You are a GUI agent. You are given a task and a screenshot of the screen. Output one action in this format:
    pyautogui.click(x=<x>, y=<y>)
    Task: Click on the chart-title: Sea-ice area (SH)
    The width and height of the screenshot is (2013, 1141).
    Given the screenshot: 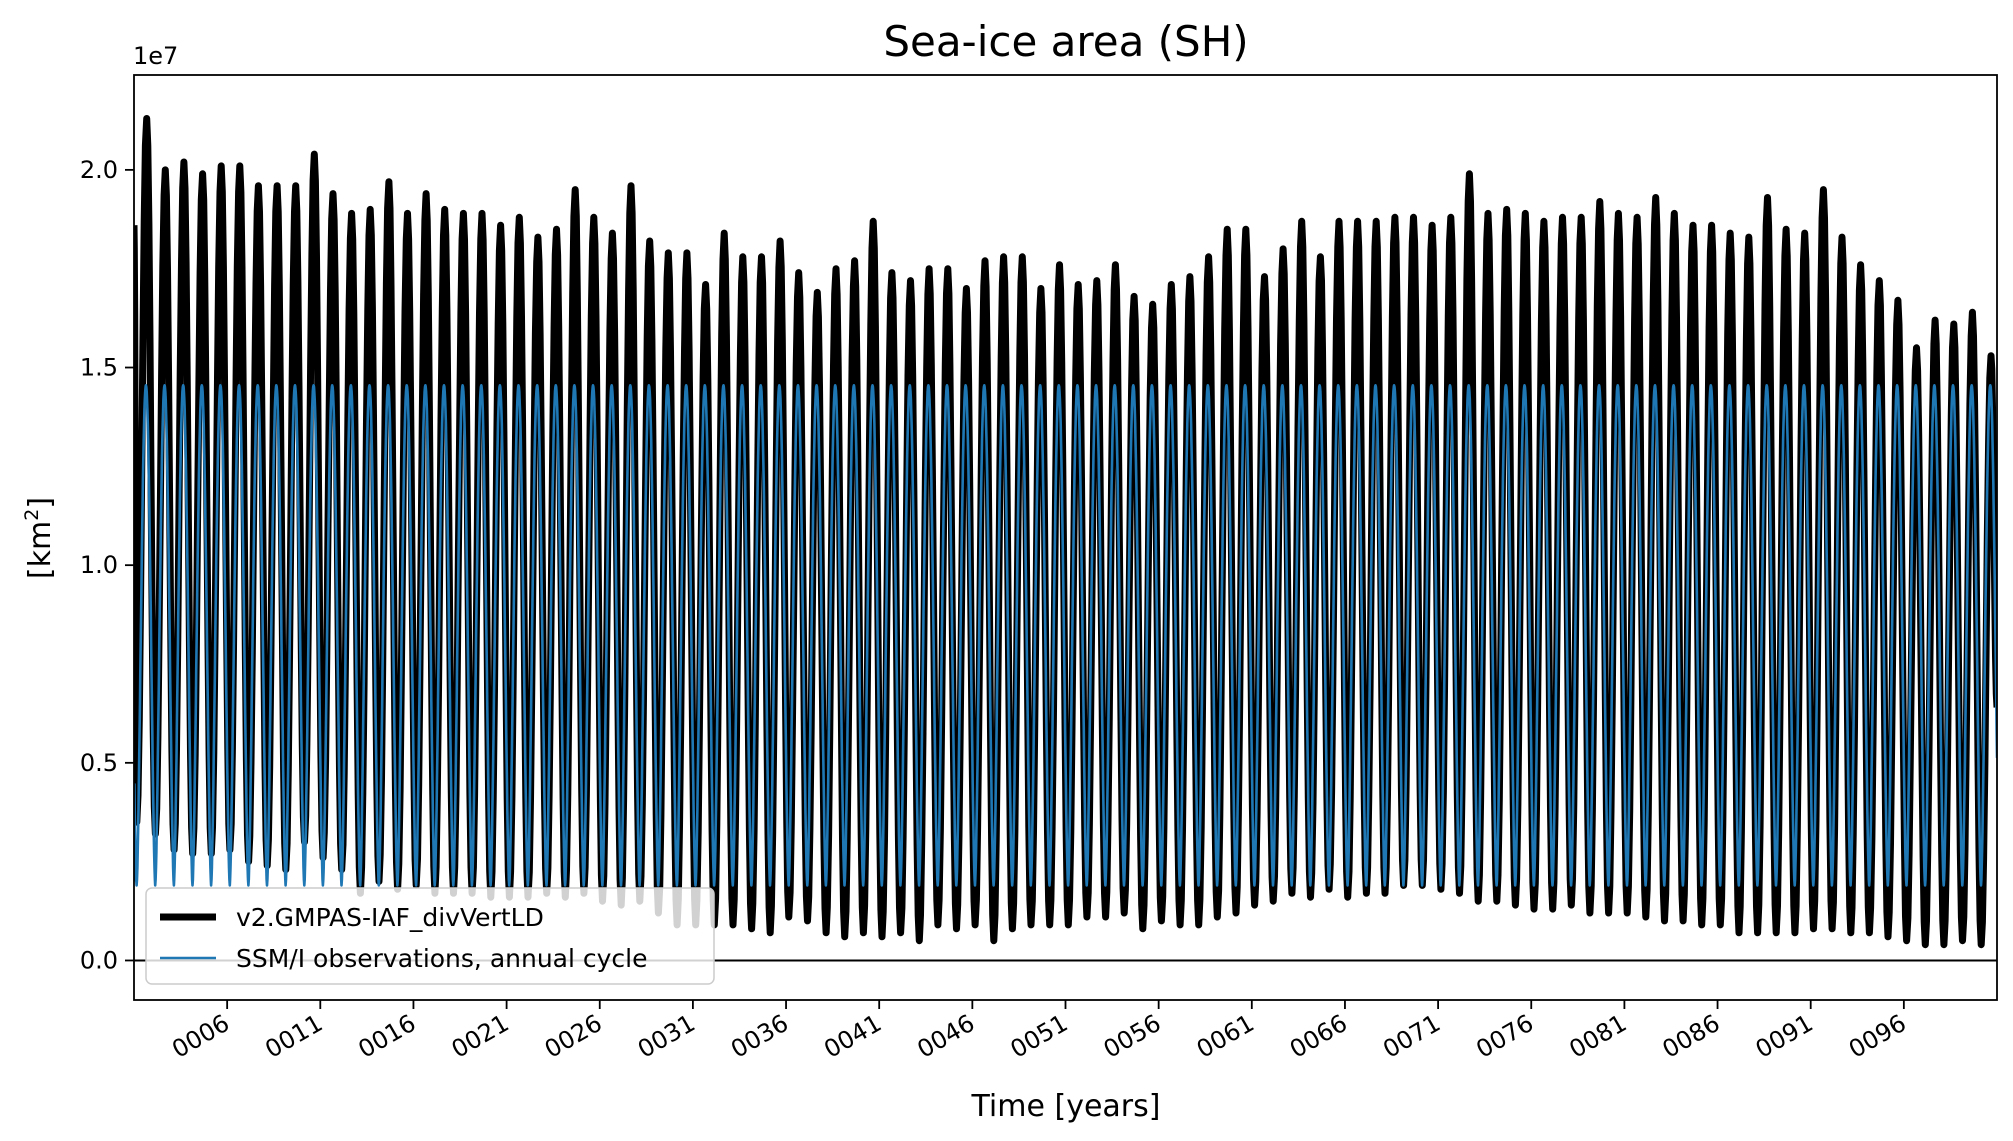 What is the action you would take?
    pyautogui.click(x=1065, y=41)
    